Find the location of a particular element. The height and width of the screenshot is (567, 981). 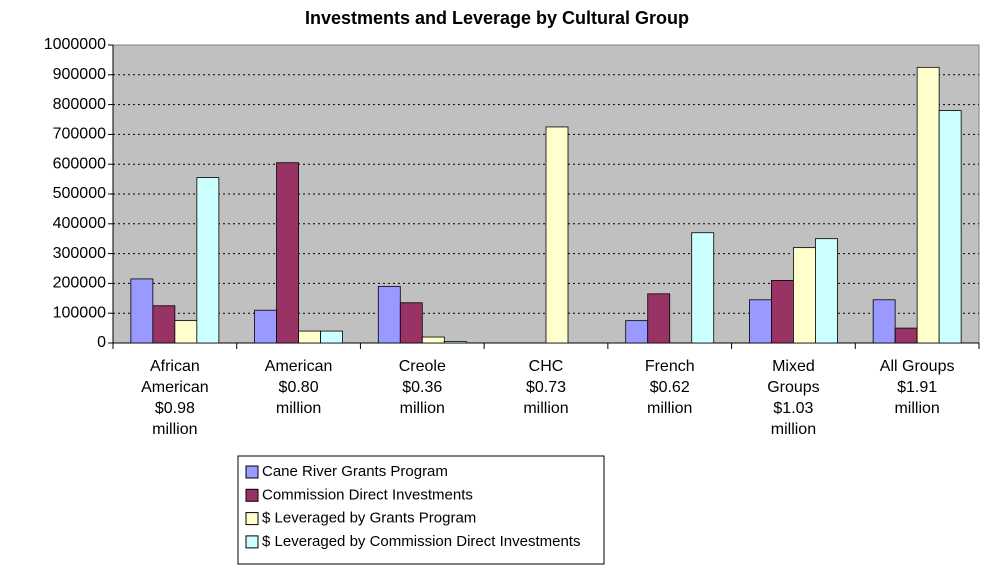

y-tick-label: 500000 is located at coordinates (79, 193).